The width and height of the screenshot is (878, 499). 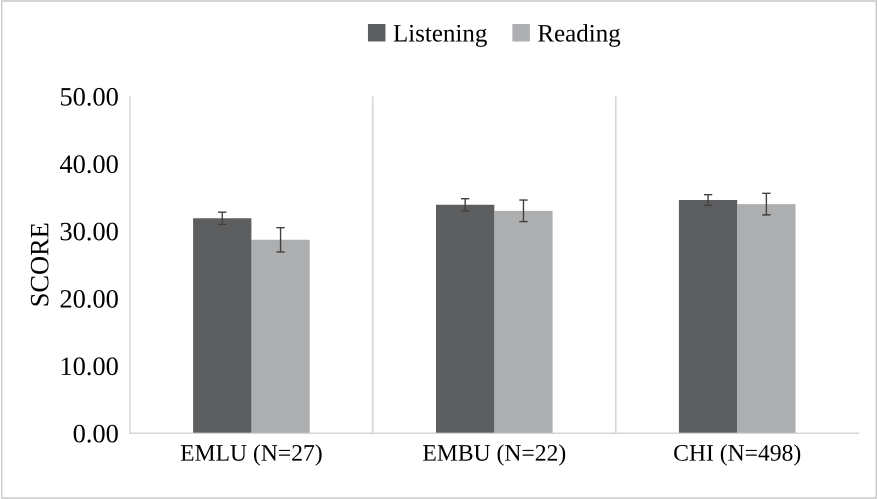 I want to click on y-tick-label: 30.00, so click(x=89, y=231).